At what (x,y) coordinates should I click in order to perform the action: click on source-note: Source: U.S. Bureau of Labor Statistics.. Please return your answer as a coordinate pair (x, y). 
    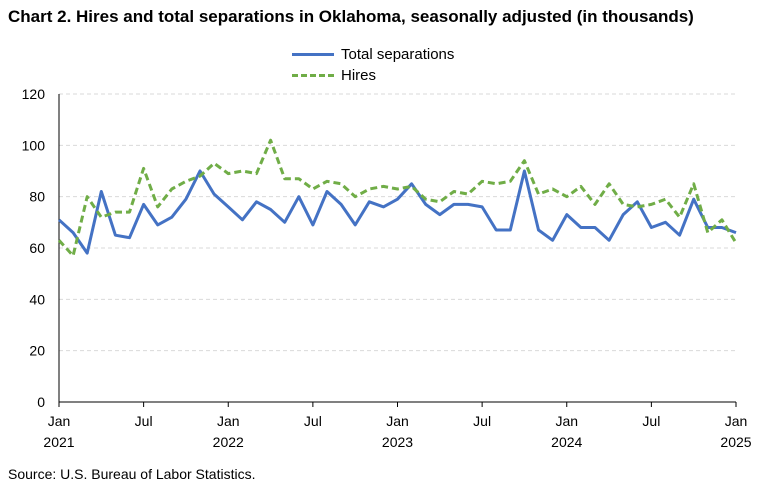
    Looking at the image, I should click on (132, 474).